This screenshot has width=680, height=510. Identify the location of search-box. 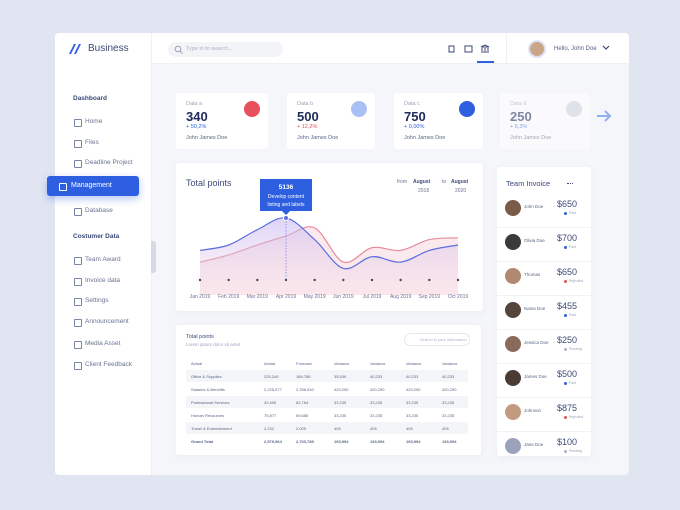
(225, 49).